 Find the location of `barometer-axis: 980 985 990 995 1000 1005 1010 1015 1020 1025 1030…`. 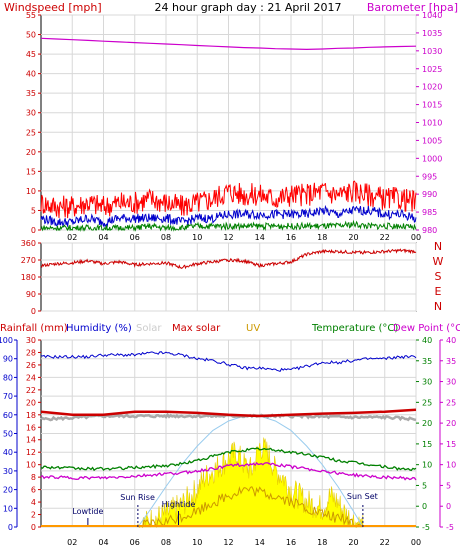

barometer-axis: 980 985 990 995 1000 1005 1010 1015 1020 1025 1030… is located at coordinates (429, 123).